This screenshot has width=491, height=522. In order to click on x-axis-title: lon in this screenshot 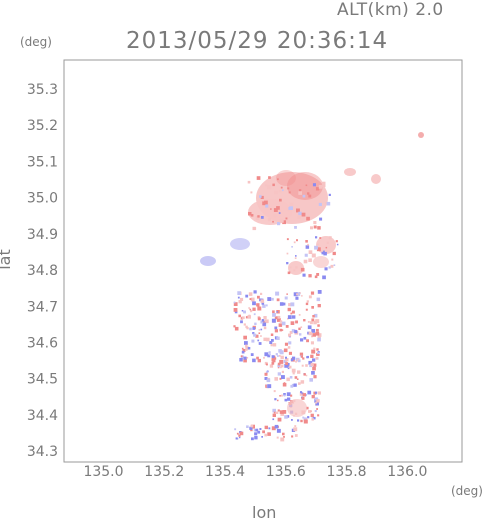, I will do `click(264, 512)`.